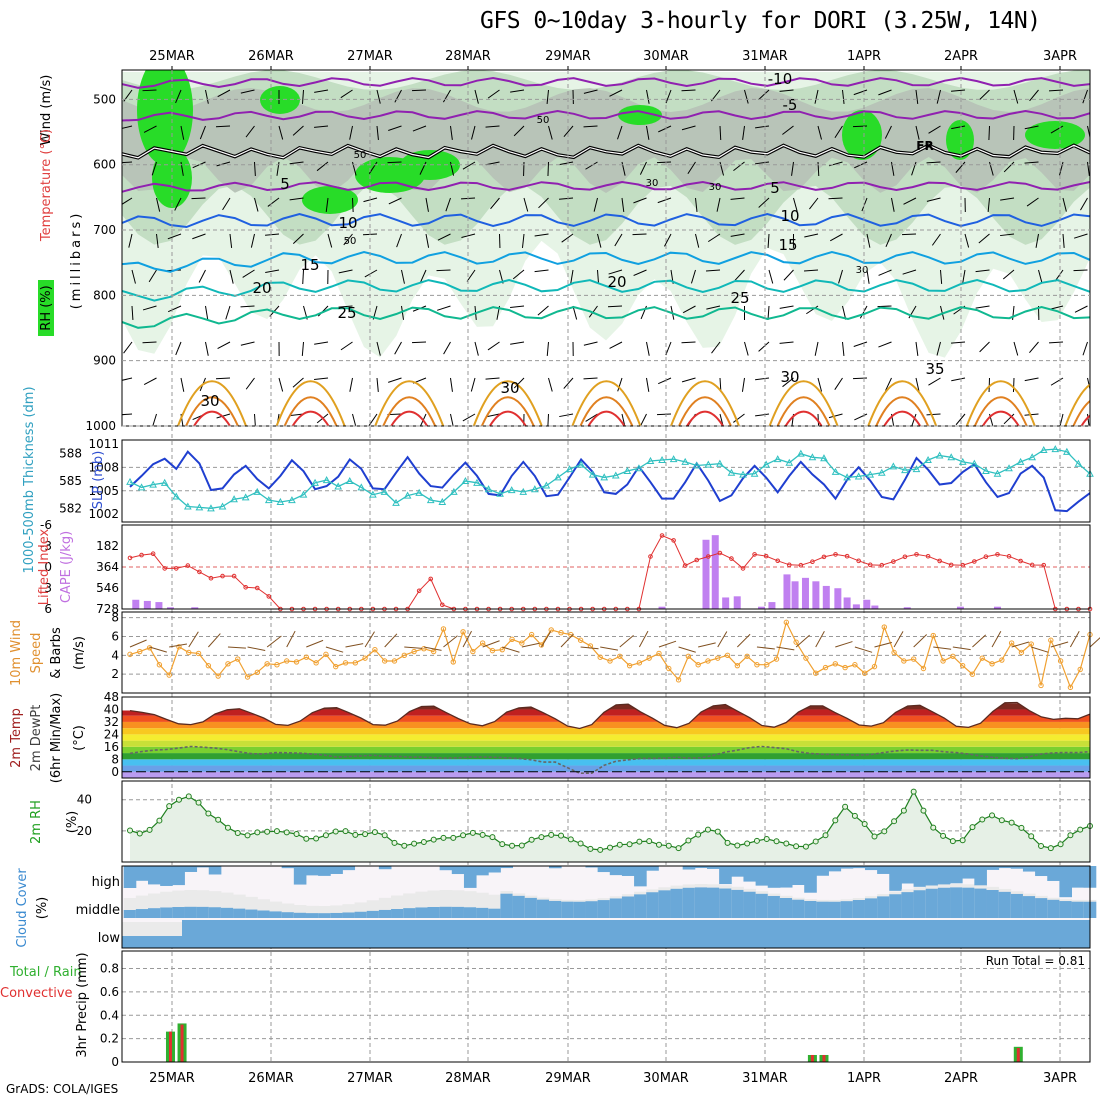 The width and height of the screenshot is (1100, 1100). Describe the element at coordinates (824, 1058) in the screenshot. I see `precip-conv-bar` at that location.